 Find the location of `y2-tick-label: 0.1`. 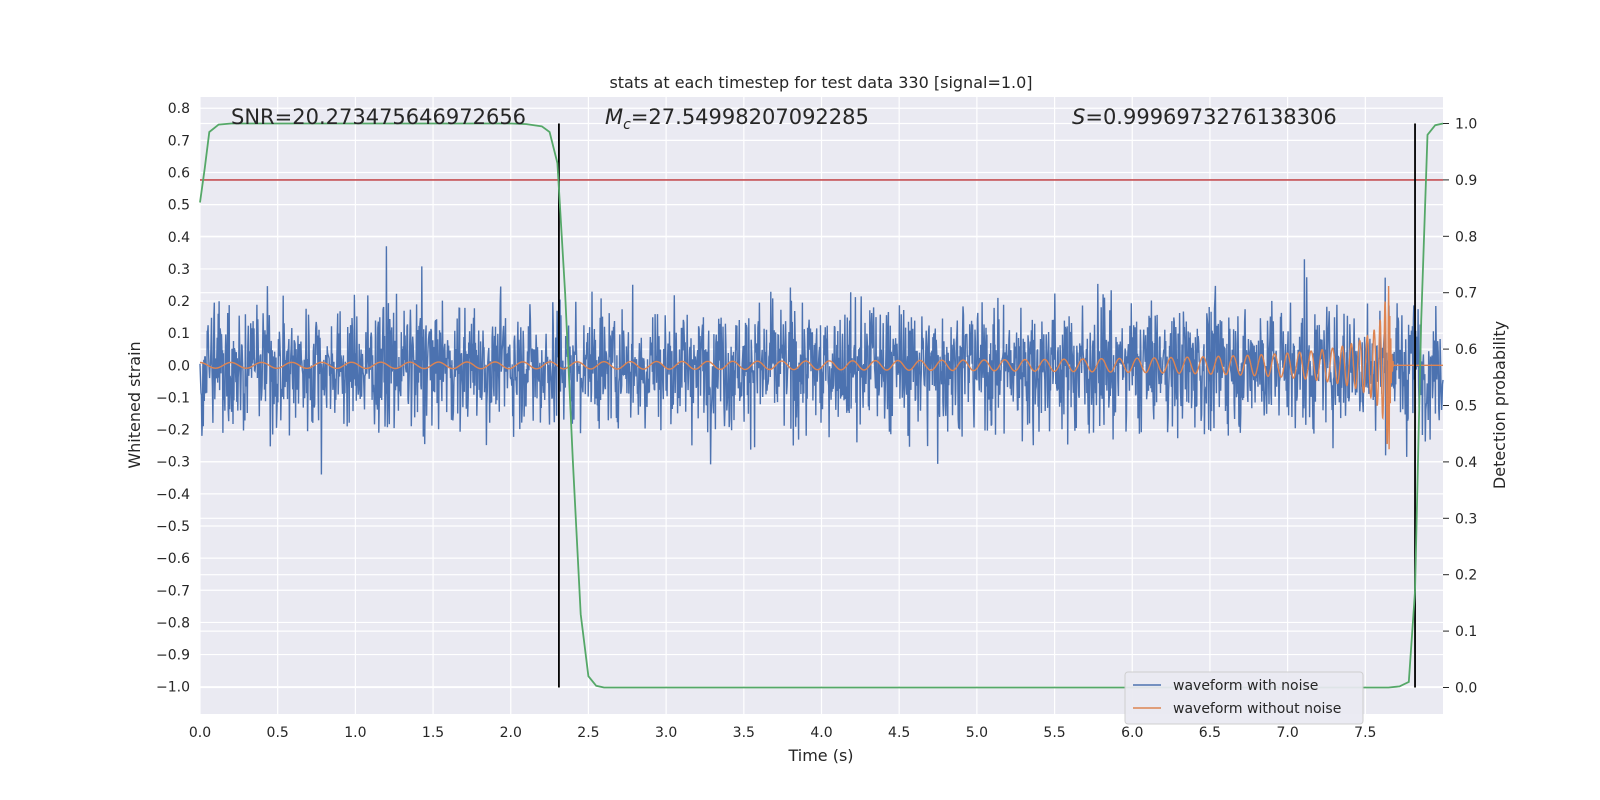

y2-tick-label: 0.1 is located at coordinates (1466, 632).